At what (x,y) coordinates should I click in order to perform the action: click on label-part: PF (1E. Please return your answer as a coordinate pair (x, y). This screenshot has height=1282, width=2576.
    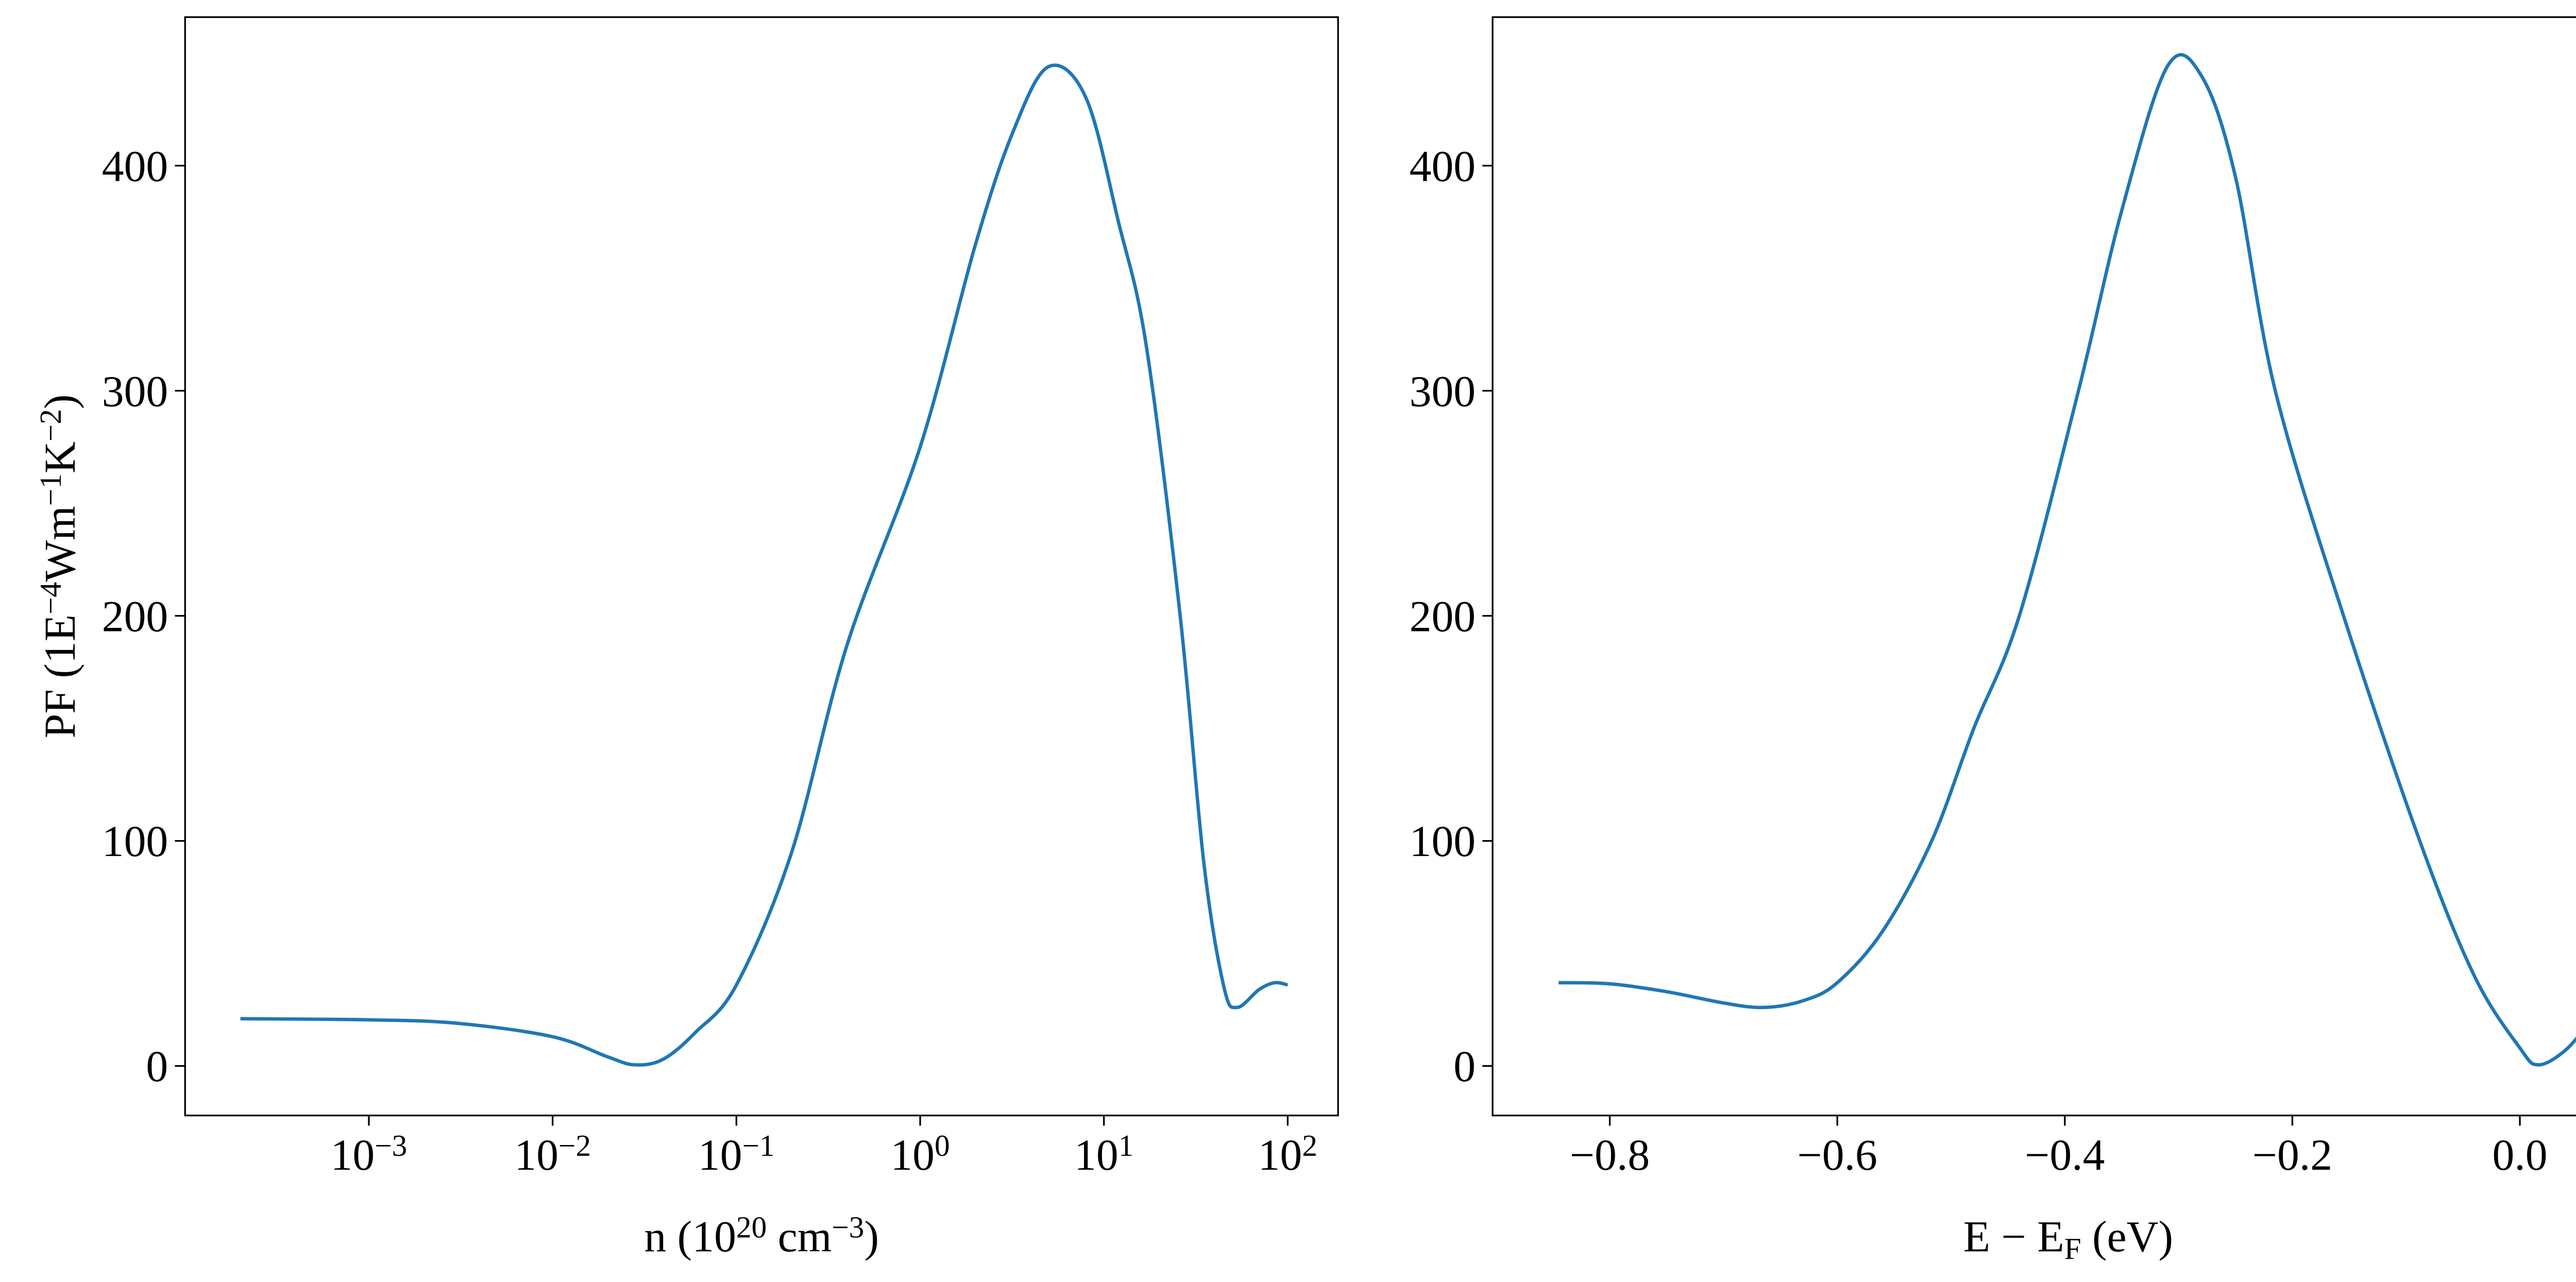
    Looking at the image, I should click on (60, 676).